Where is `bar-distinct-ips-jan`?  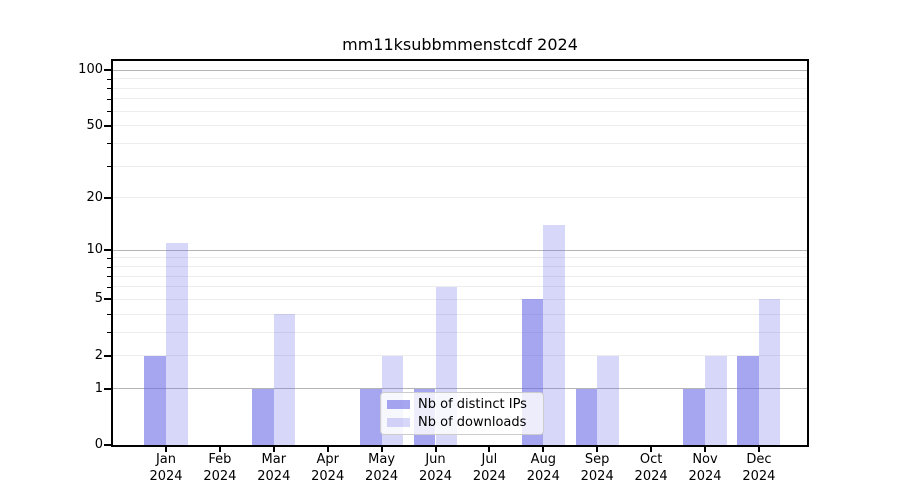 bar-distinct-ips-jan is located at coordinates (155, 400).